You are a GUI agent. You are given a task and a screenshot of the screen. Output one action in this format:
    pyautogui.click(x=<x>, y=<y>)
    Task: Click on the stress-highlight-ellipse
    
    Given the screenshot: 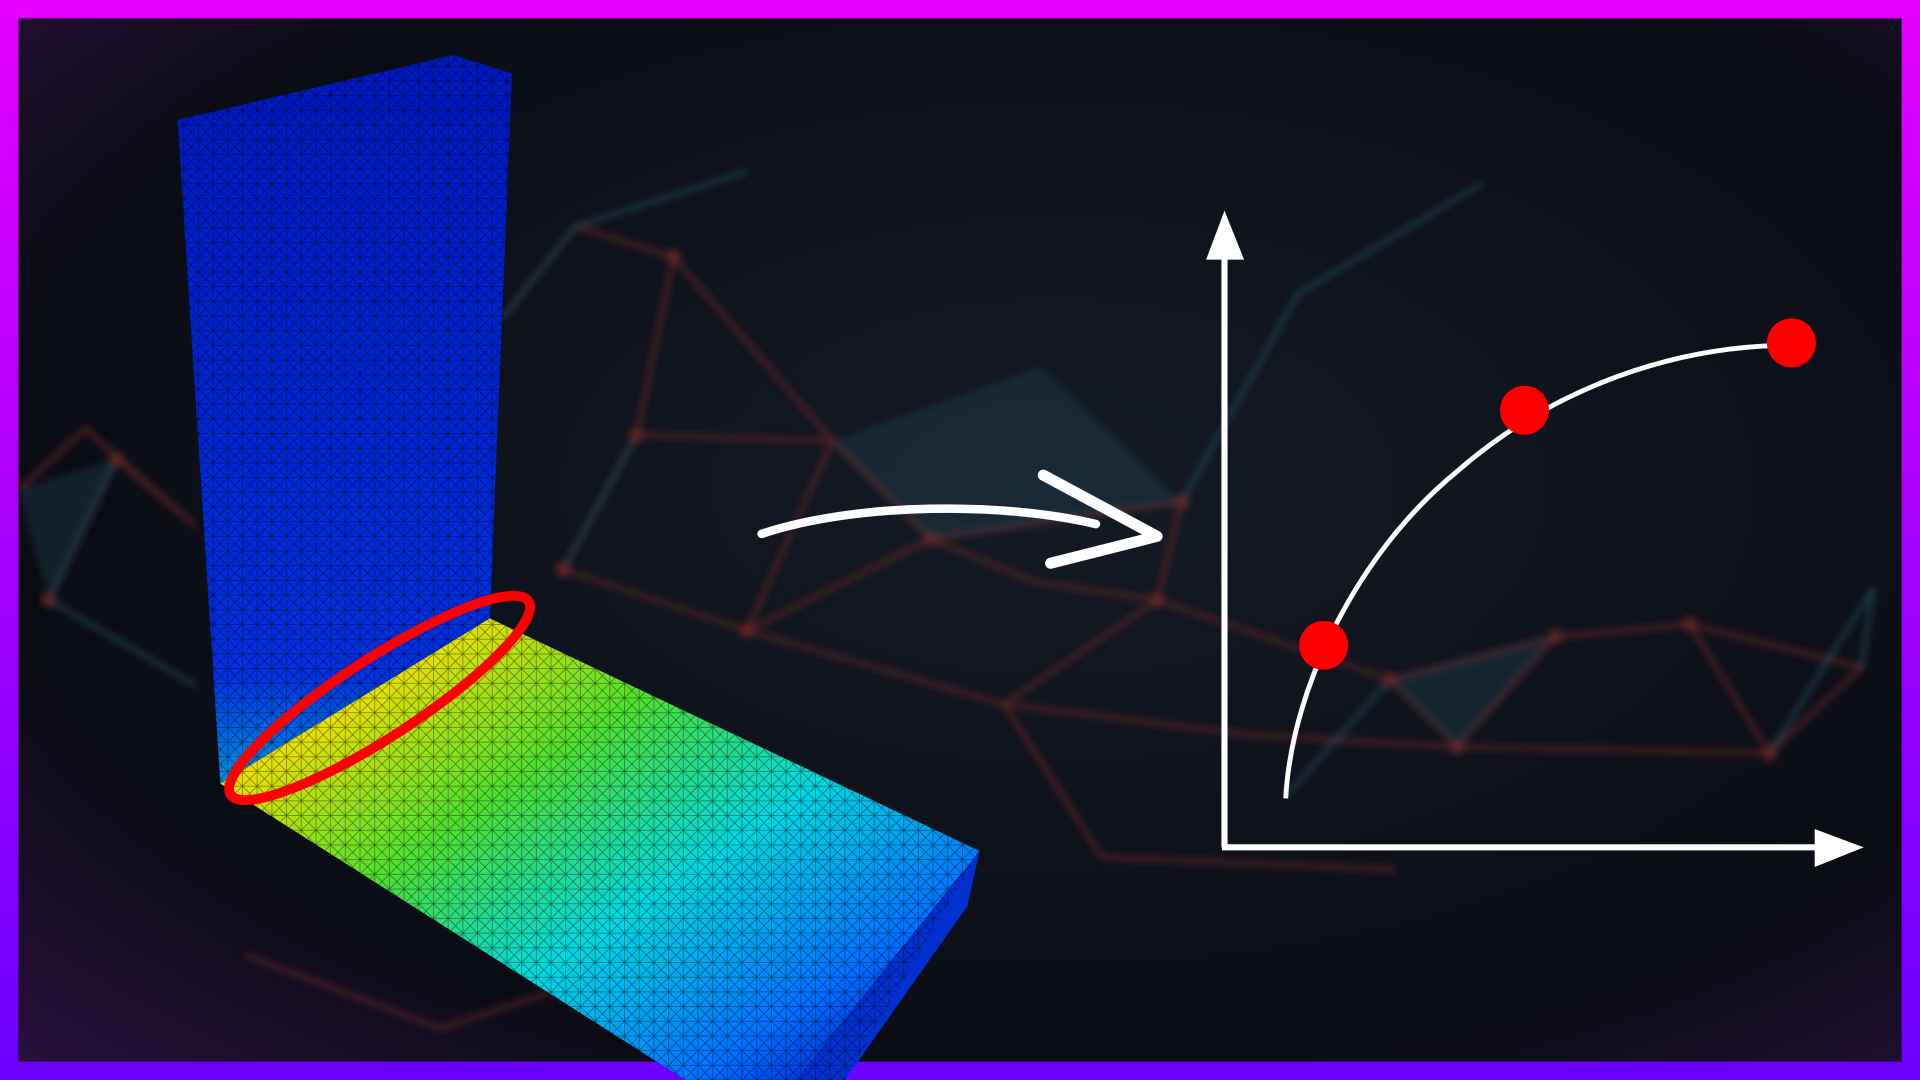 What is the action you would take?
    pyautogui.click(x=379, y=697)
    